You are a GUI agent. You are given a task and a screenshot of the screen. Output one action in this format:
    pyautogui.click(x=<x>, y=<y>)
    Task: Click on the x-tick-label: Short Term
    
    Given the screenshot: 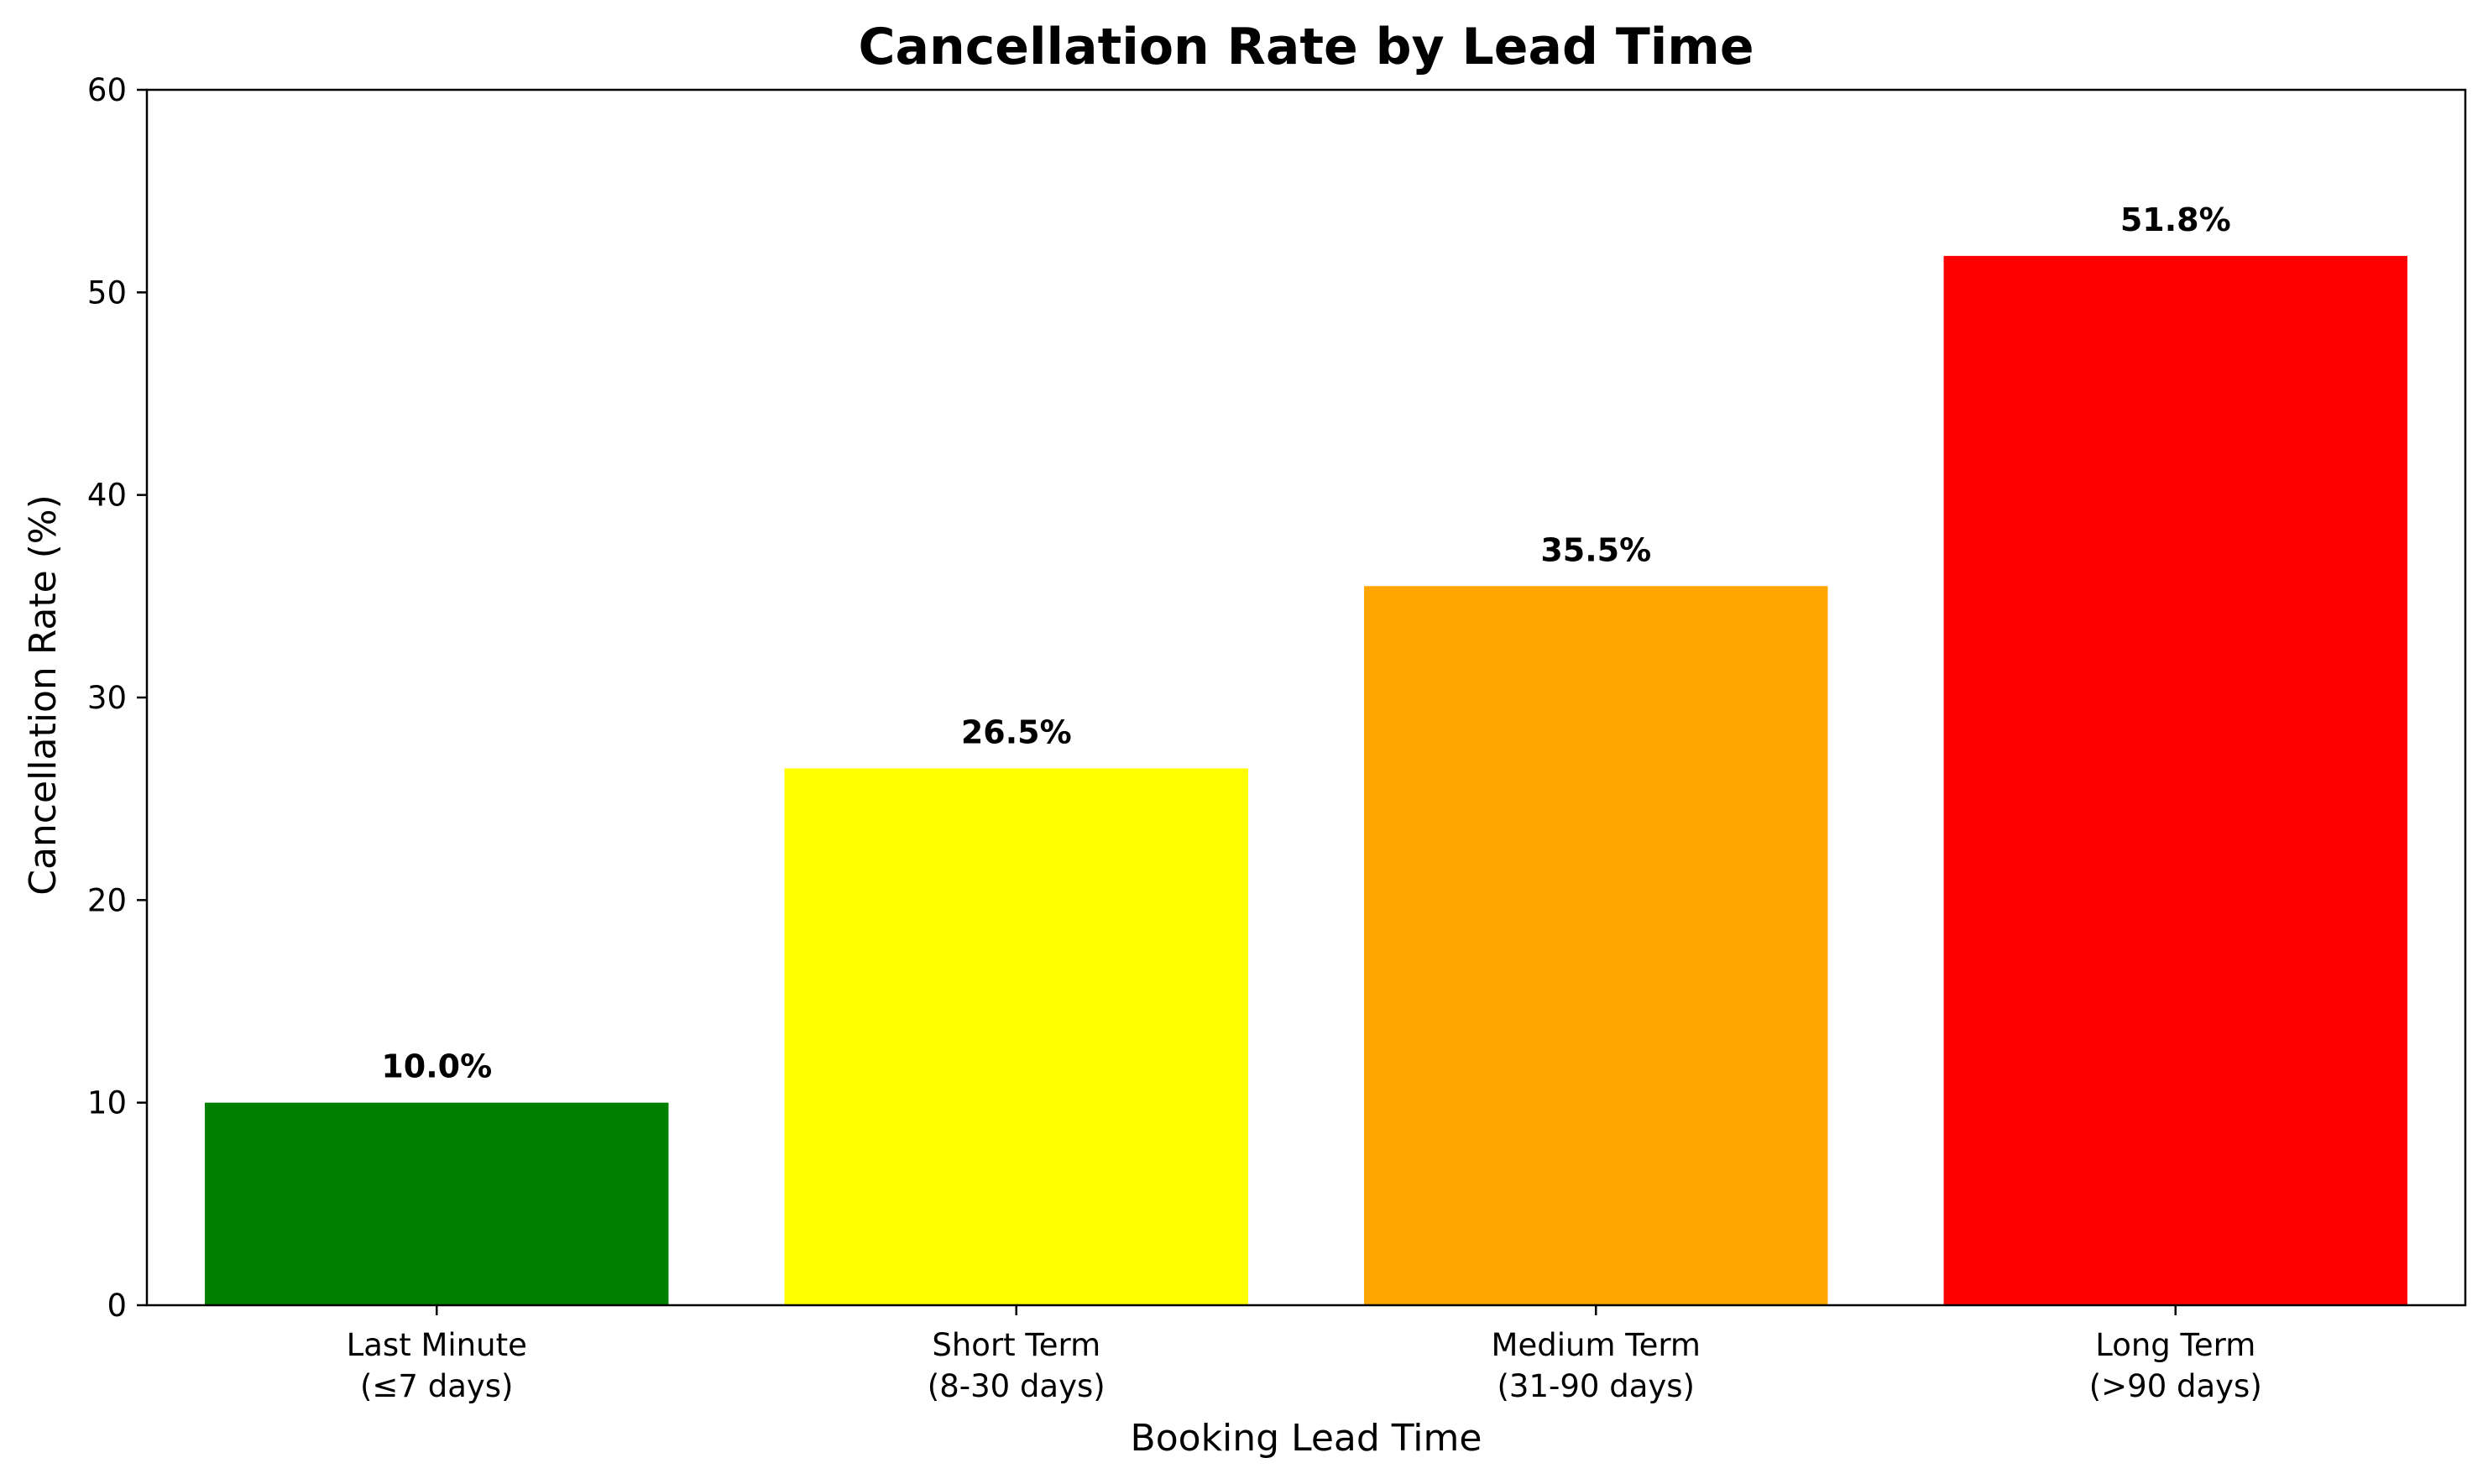 What is the action you would take?
    pyautogui.click(x=1016, y=1345)
    